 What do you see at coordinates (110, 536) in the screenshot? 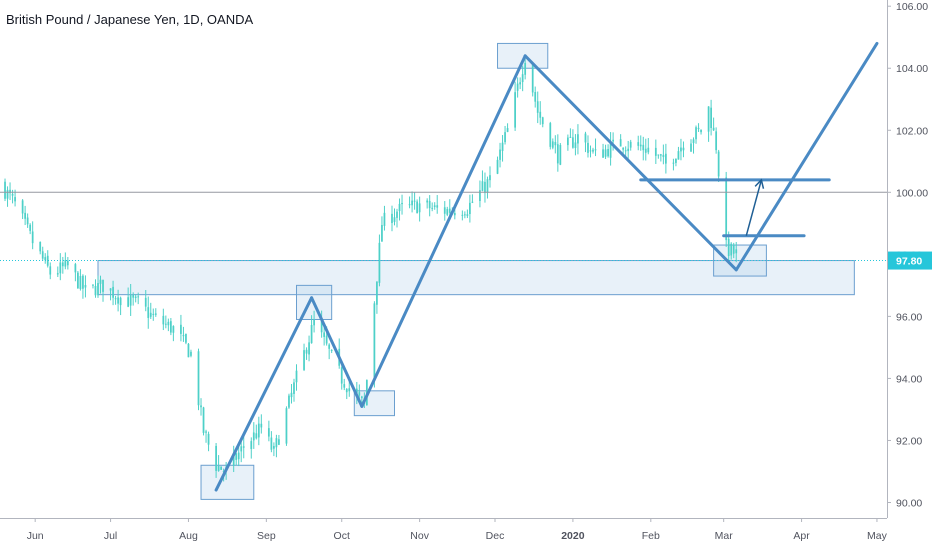
I see `time-tick-label: Jul` at bounding box center [110, 536].